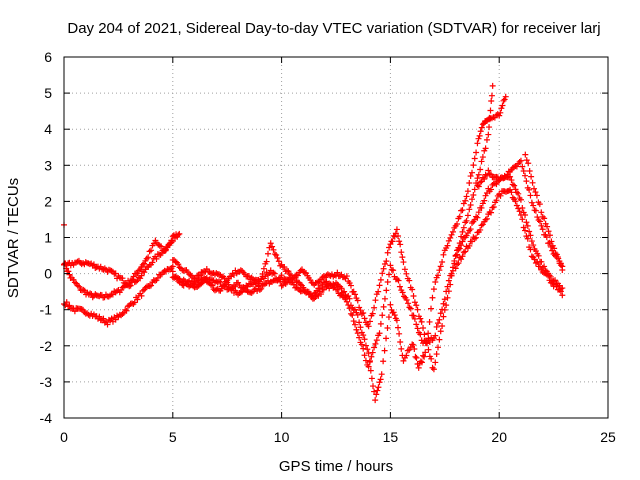 This screenshot has height=480, width=640. Describe the element at coordinates (46, 382) in the screenshot. I see `y-tick-label-1: -3` at that location.